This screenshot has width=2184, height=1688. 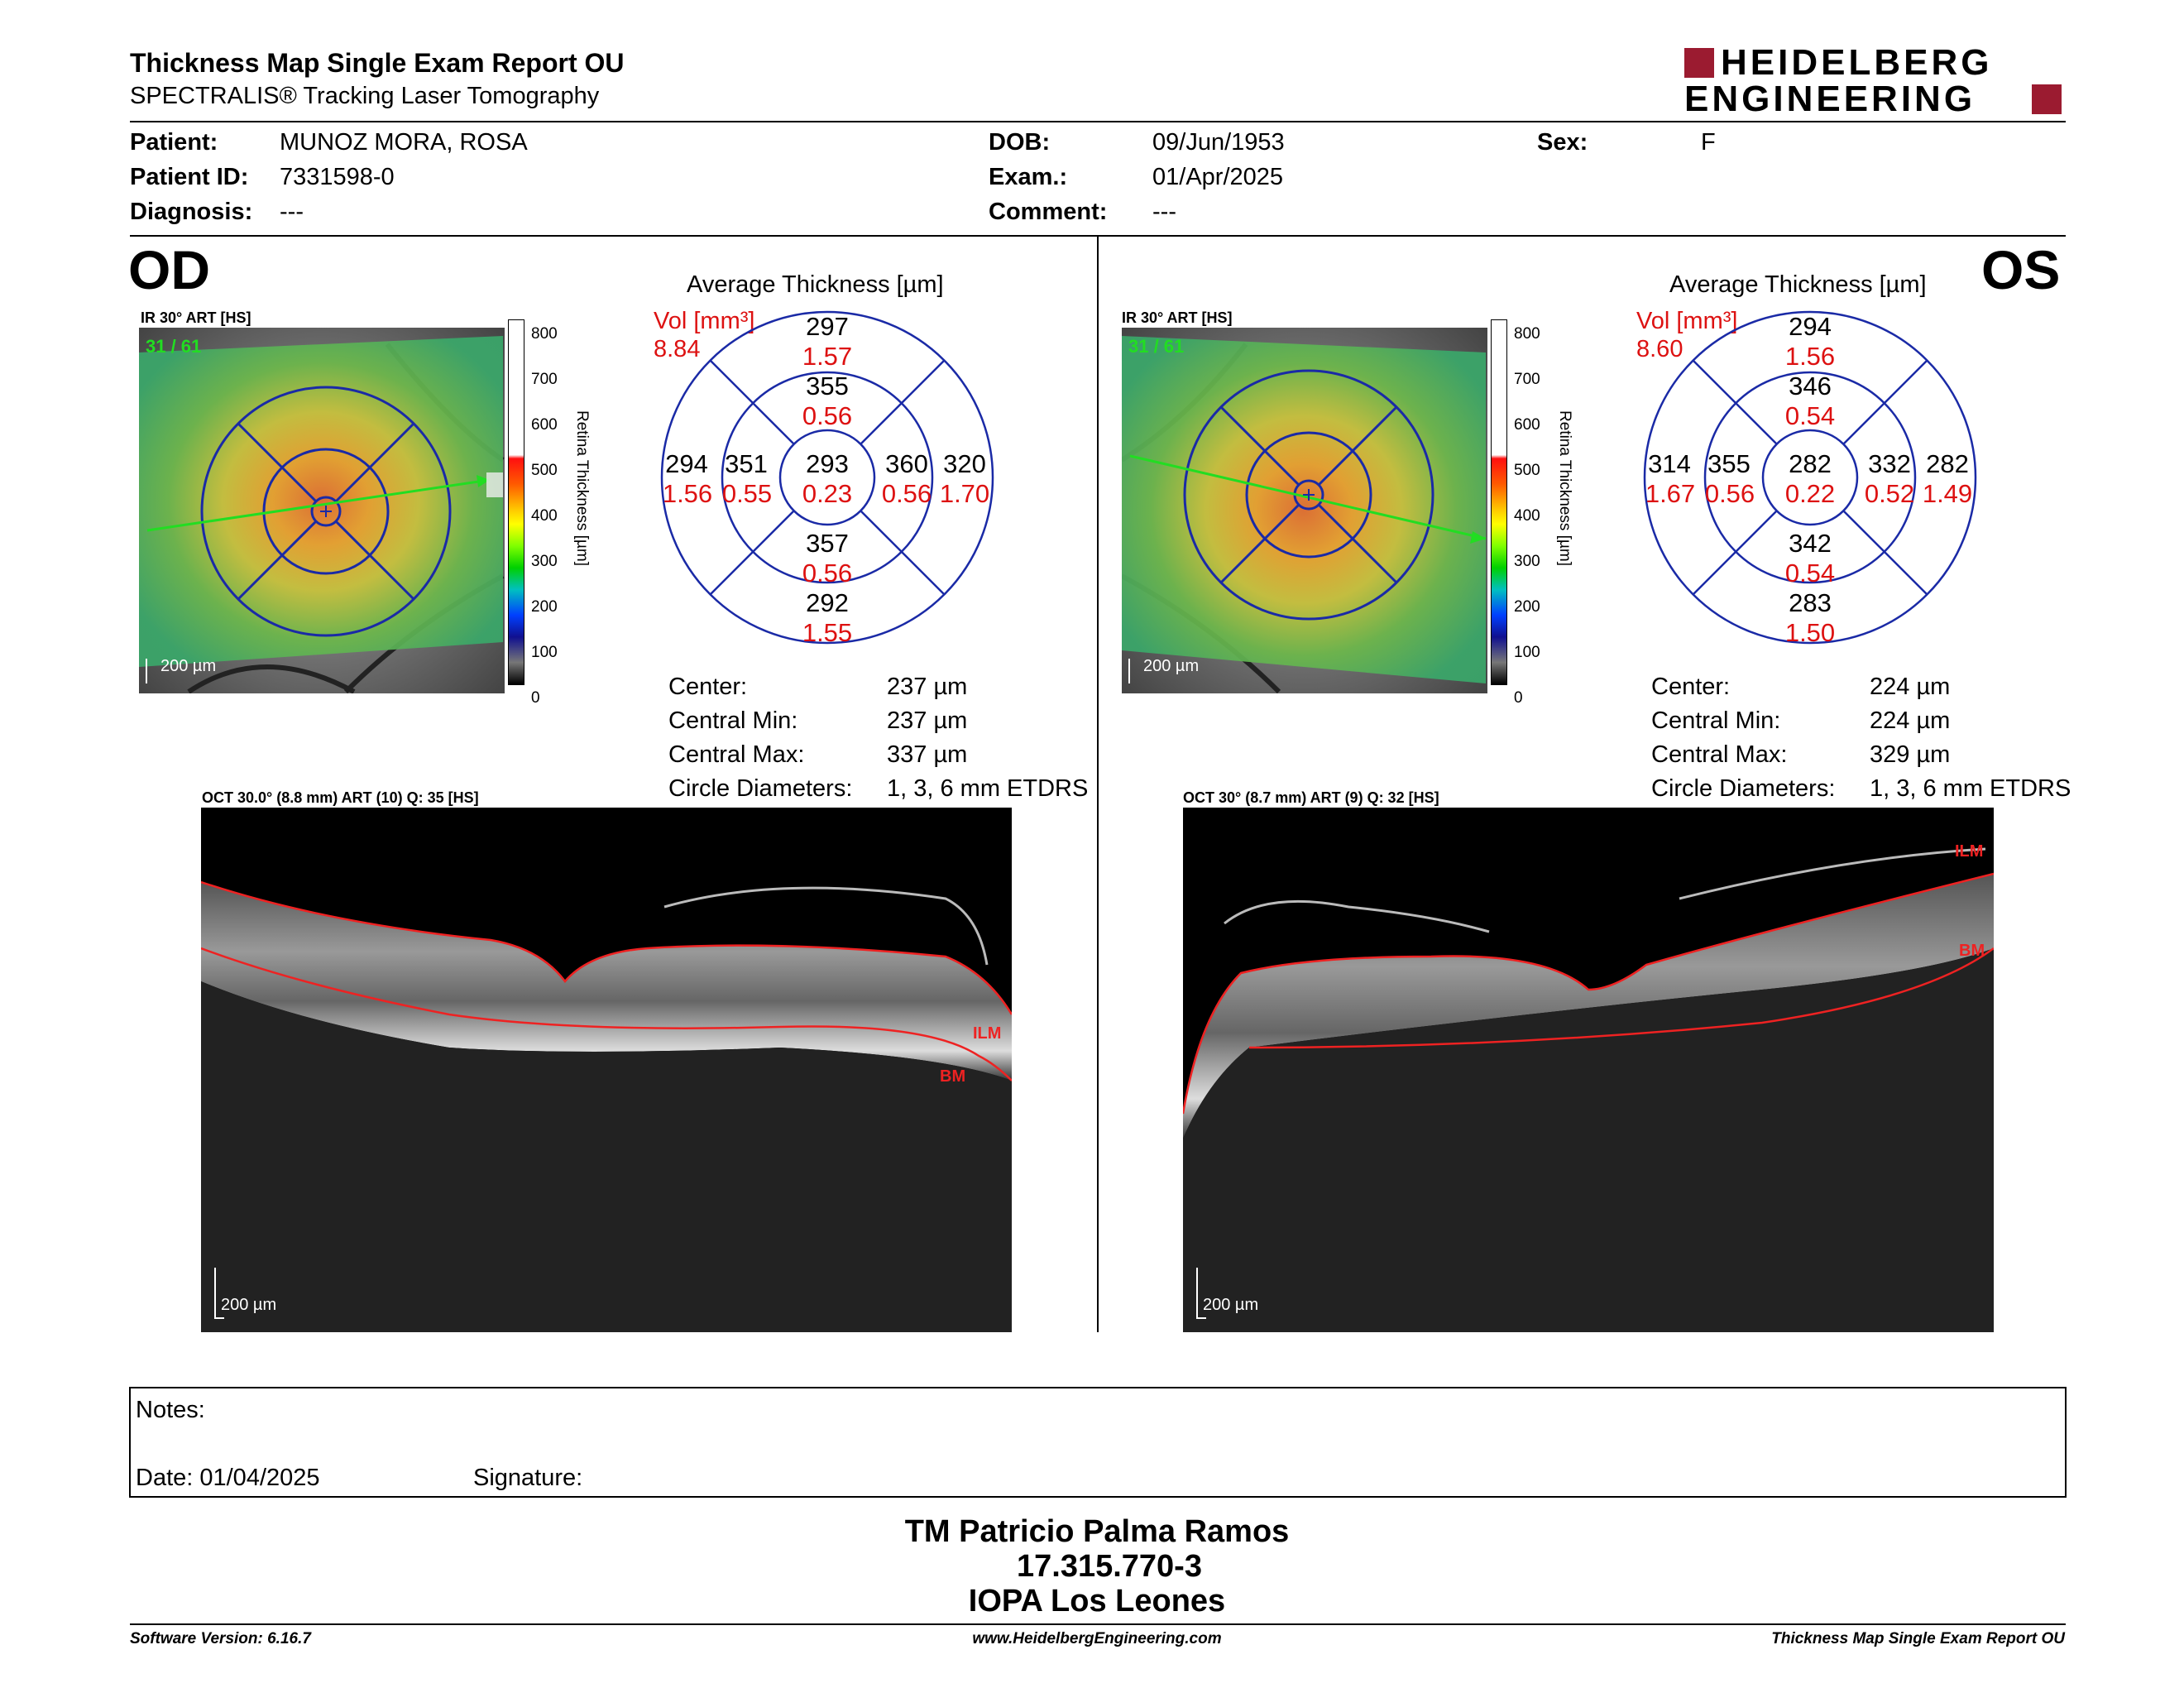 I want to click on notes-label: Notes:, so click(x=170, y=1410).